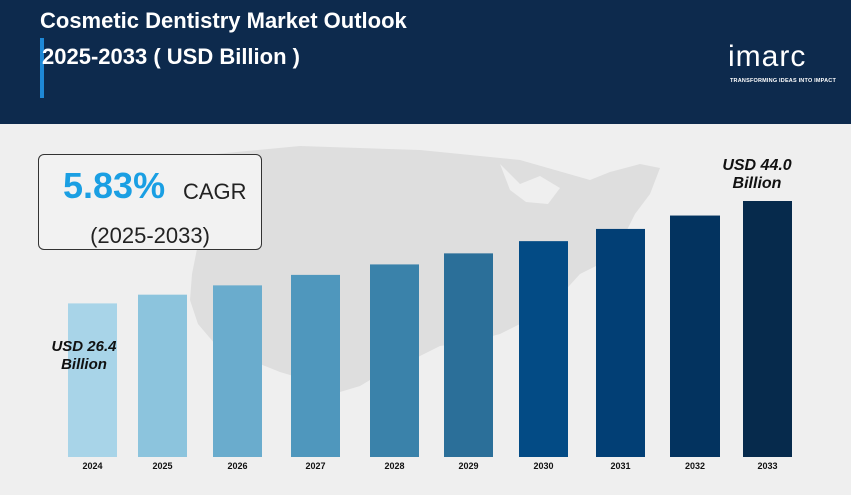  I want to click on chart-title-line1: Cosmetic Dentistry Market Outlook, so click(223, 20).